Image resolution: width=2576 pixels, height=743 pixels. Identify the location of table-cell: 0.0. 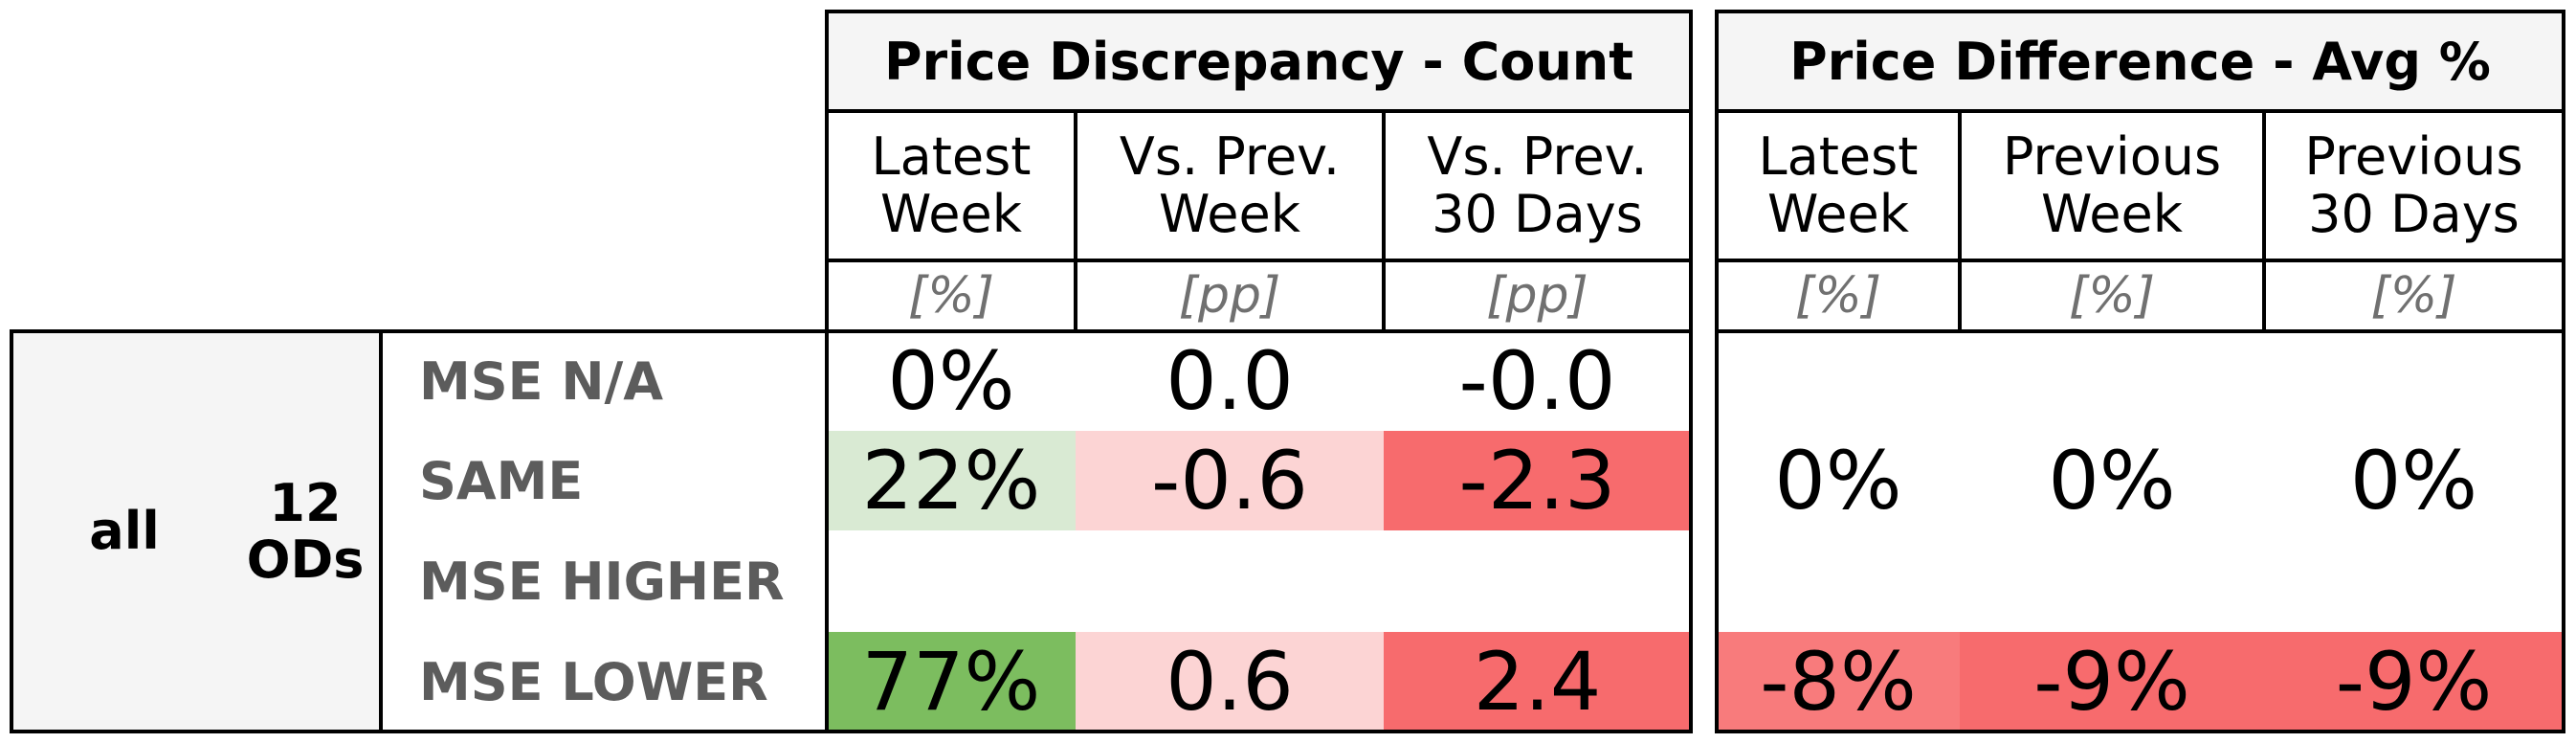
(1230, 381).